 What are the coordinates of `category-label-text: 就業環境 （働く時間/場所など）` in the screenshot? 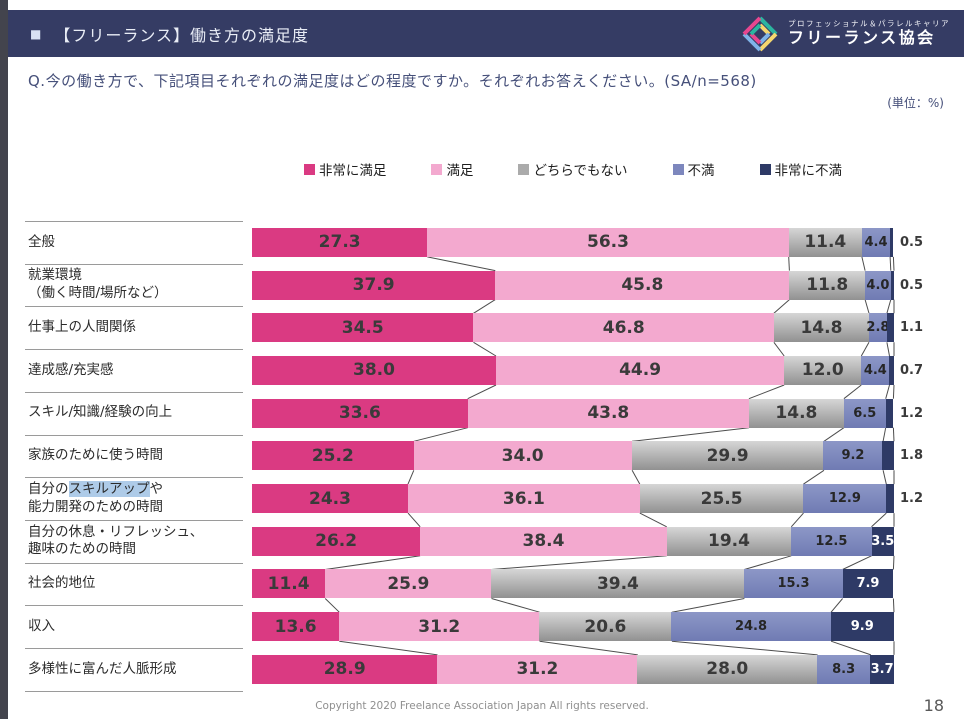 It's located at (98, 284).